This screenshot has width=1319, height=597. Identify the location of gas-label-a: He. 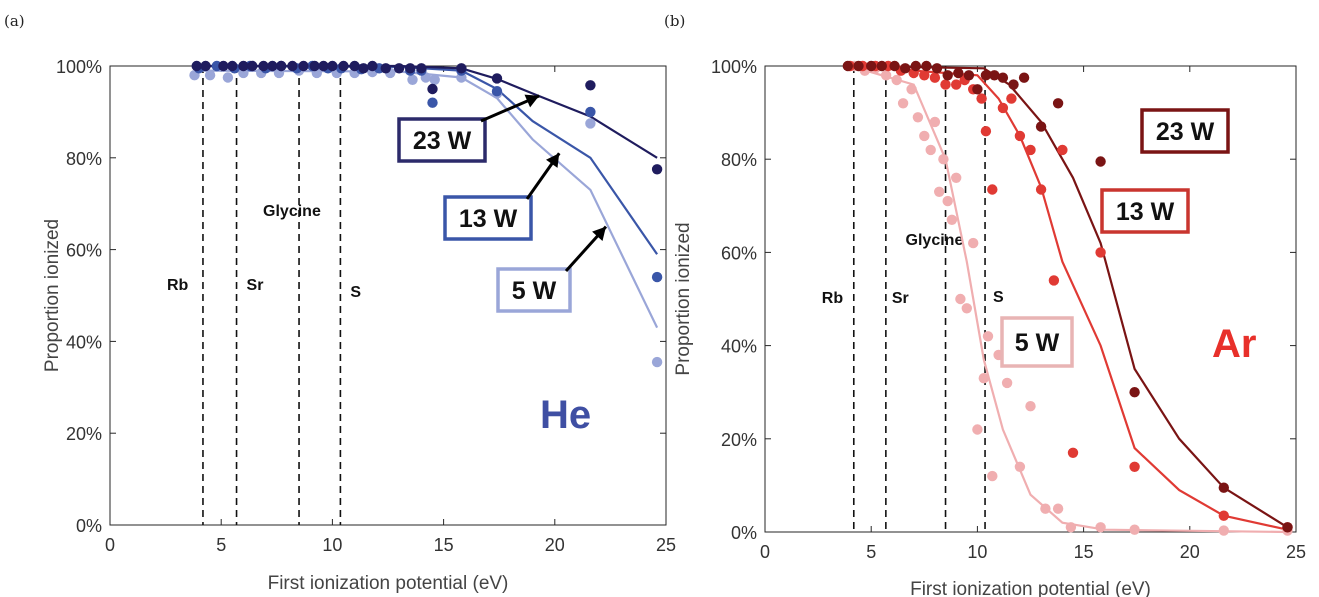
(565, 415).